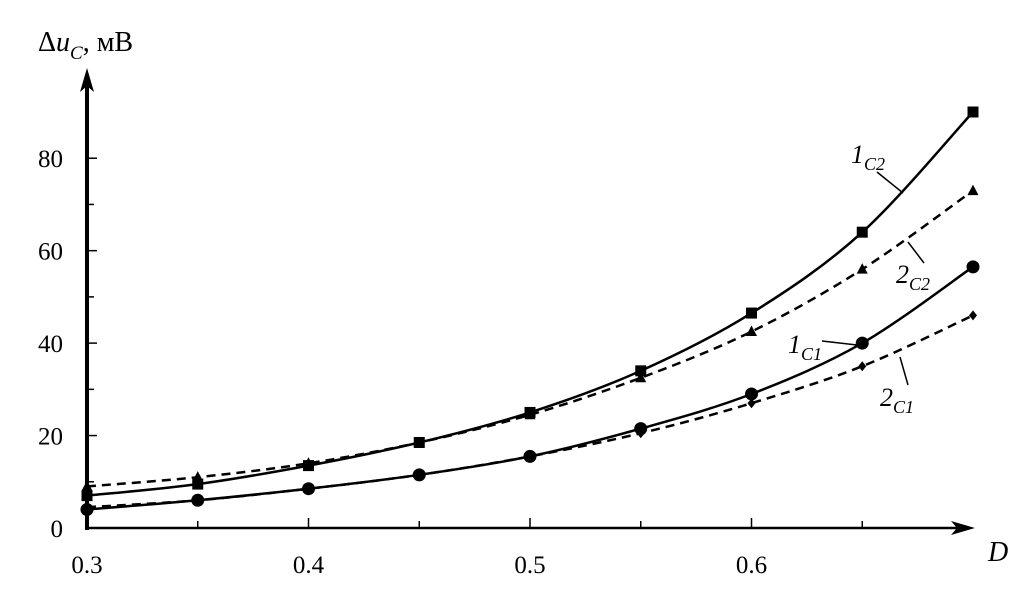 The width and height of the screenshot is (1027, 593). What do you see at coordinates (108, 42) in the screenshot?
I see `y-axis-label-unit: , мВ` at bounding box center [108, 42].